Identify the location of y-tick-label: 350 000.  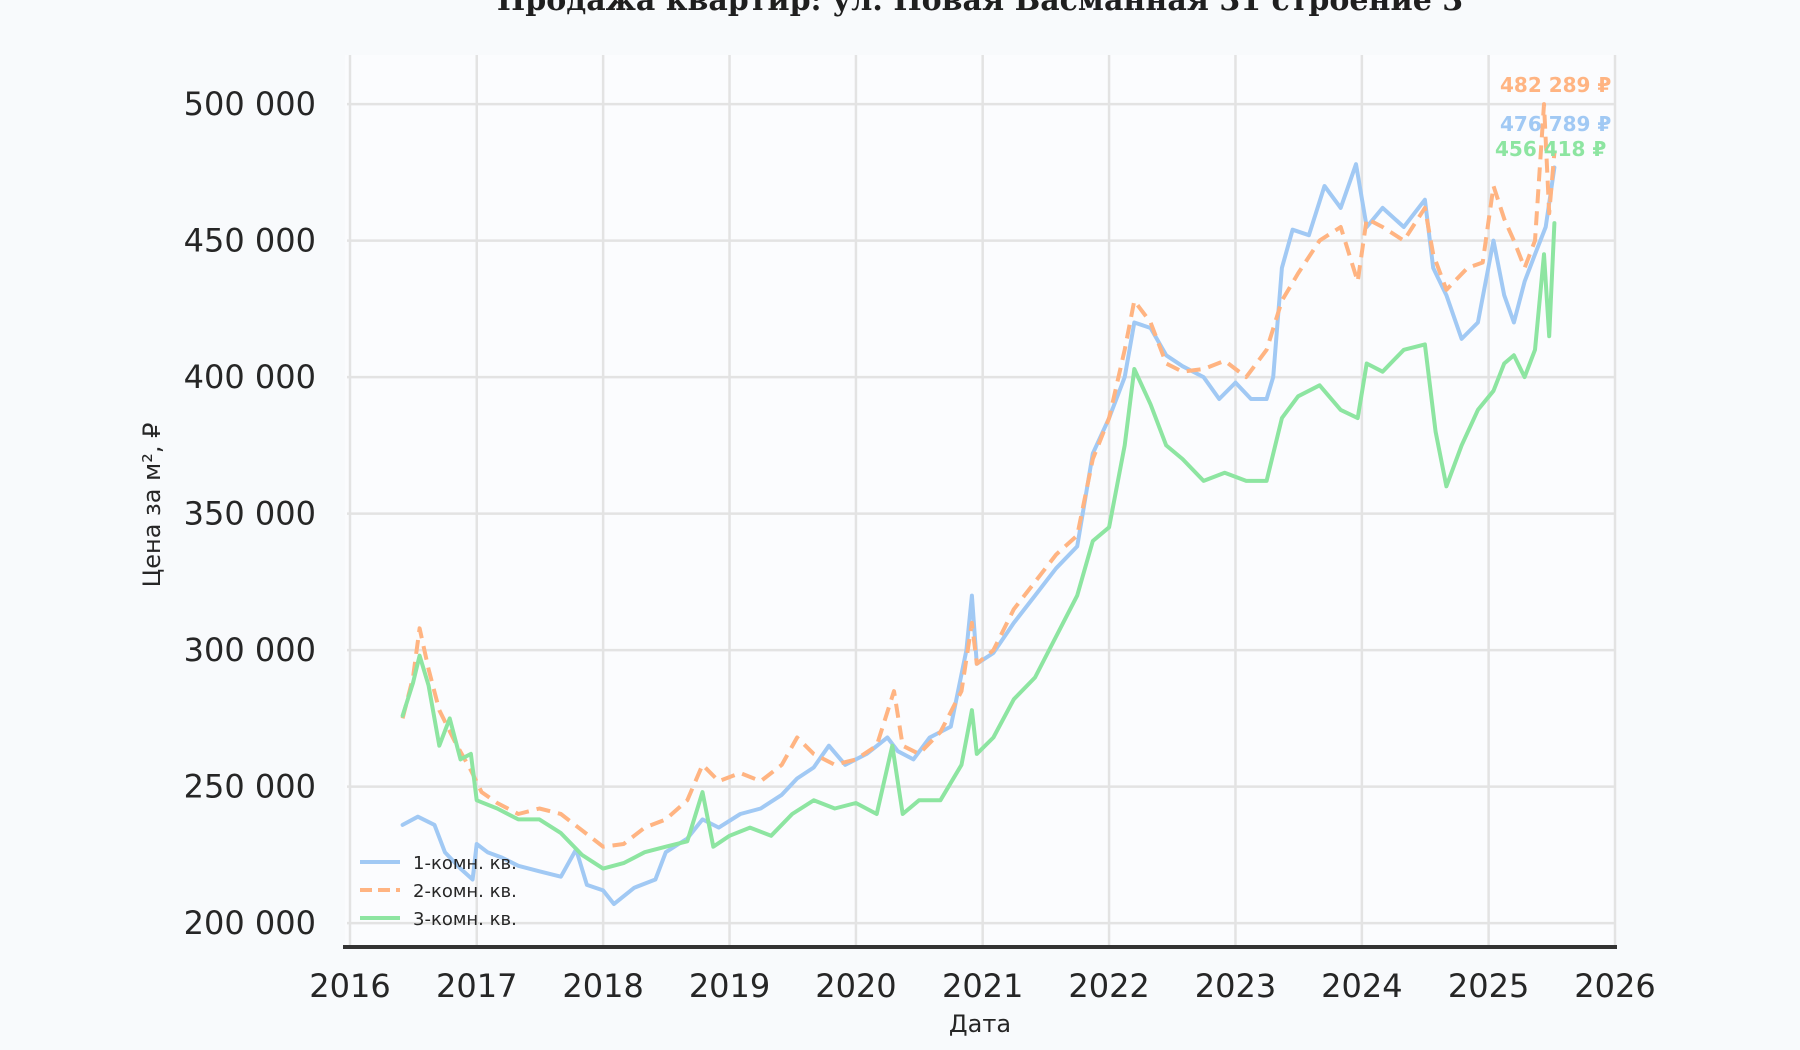
(250, 514).